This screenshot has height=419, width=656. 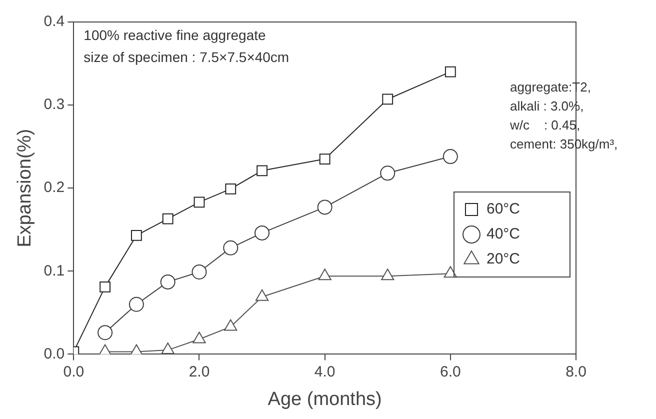 What do you see at coordinates (576, 371) in the screenshot?
I see `x-tick-label: 8.0` at bounding box center [576, 371].